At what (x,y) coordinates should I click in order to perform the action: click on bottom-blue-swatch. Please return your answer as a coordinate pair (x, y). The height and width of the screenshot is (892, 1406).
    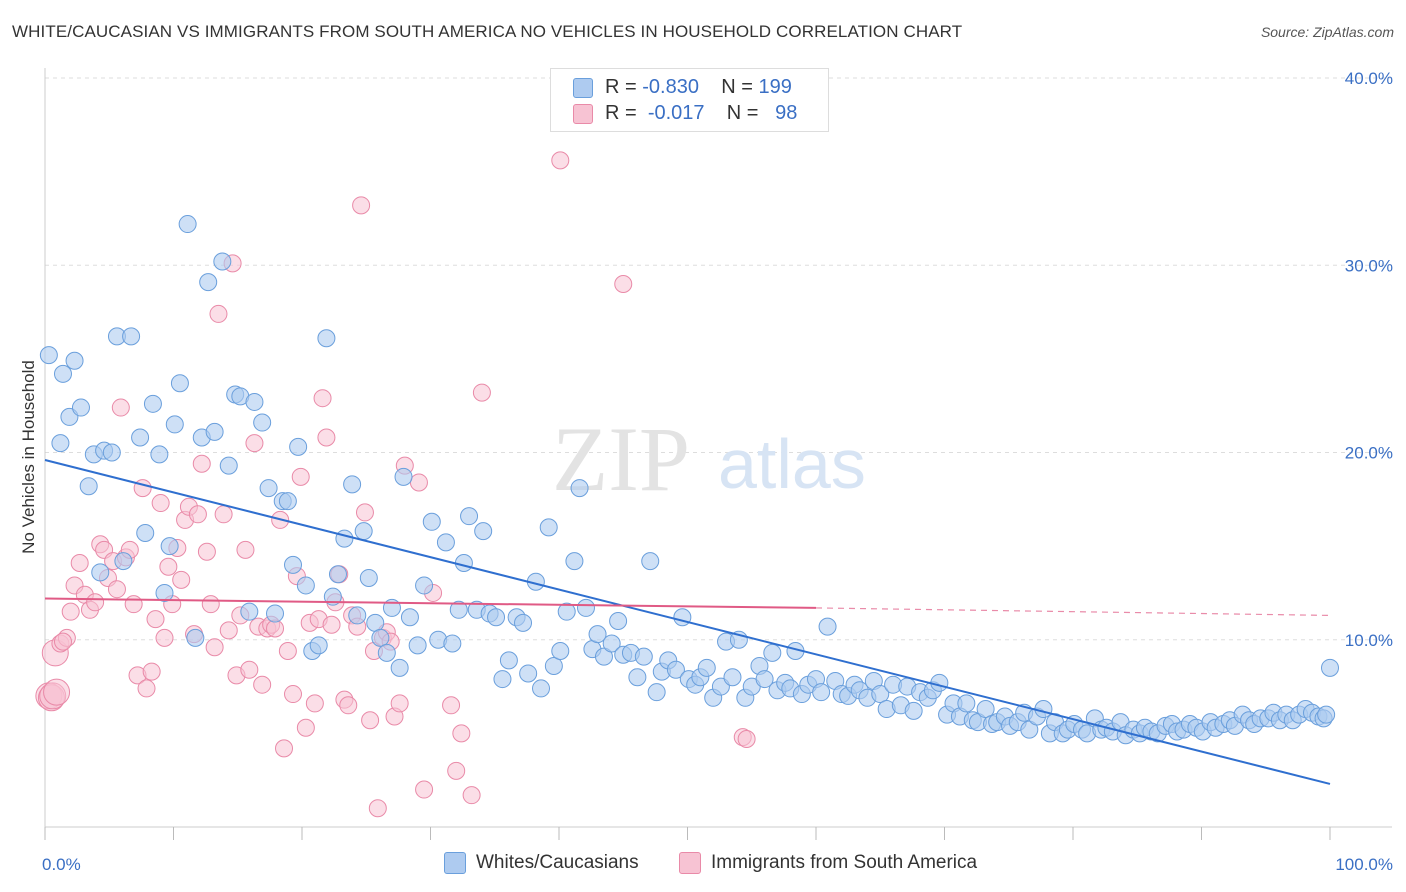
    Looking at the image, I should click on (455, 863).